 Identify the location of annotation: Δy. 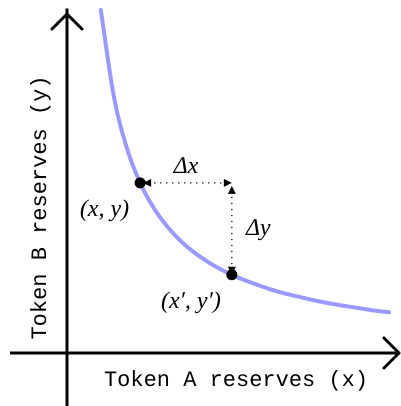
(257, 228).